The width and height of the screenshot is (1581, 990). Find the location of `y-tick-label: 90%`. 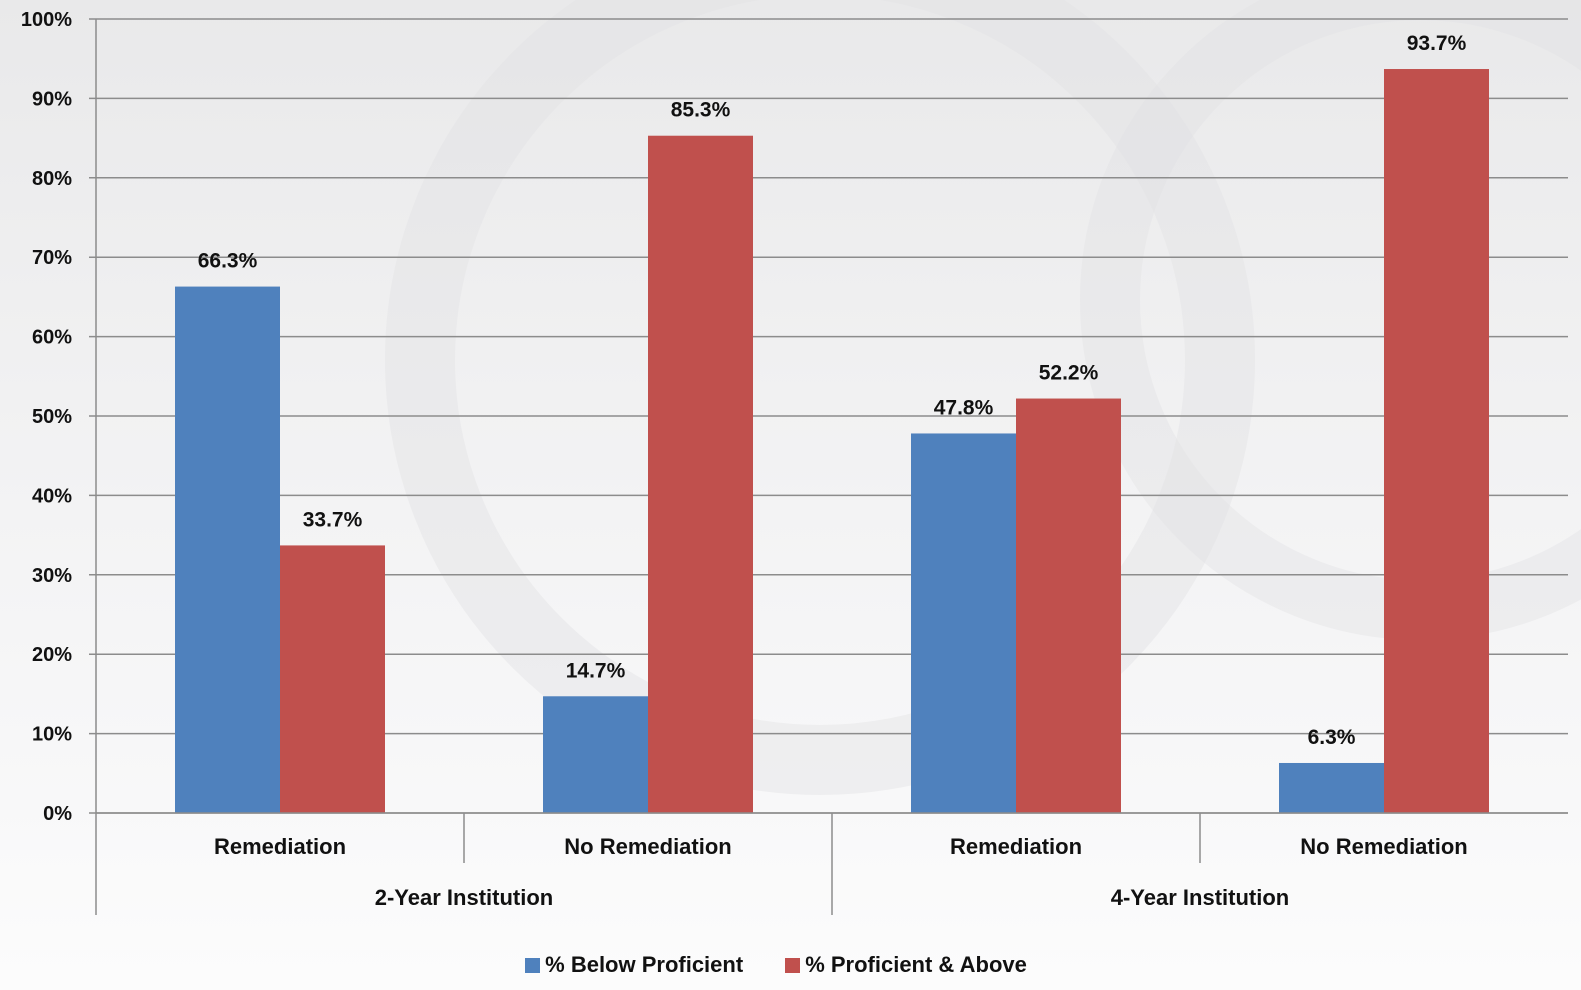

y-tick-label: 90% is located at coordinates (52, 99).